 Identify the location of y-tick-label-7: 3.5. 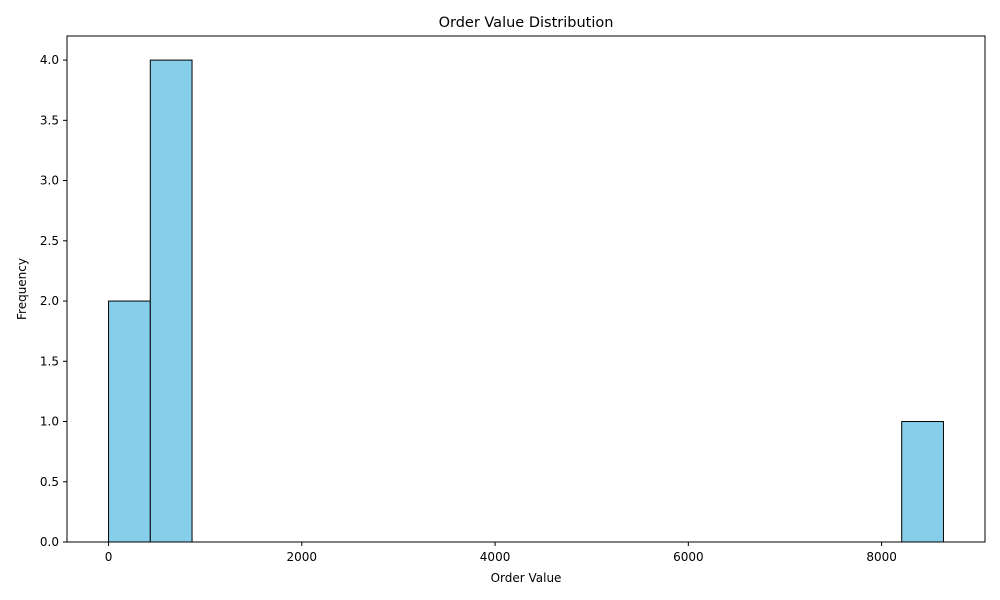
(49, 120).